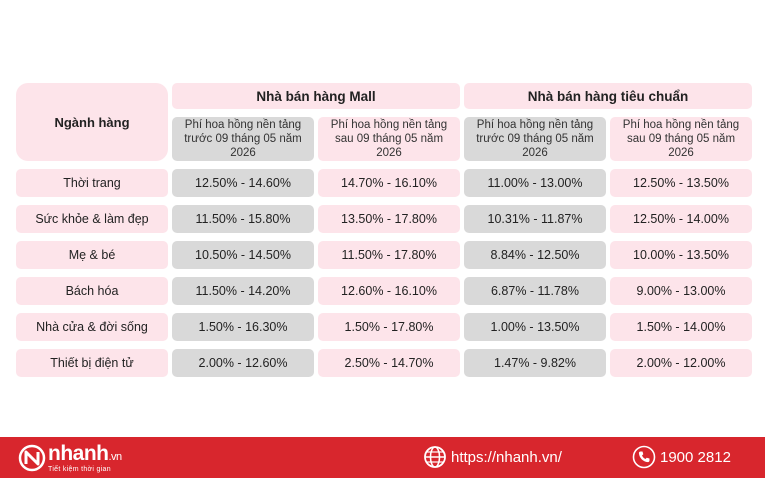 Image resolution: width=765 pixels, height=478 pixels. Describe the element at coordinates (695, 457) in the screenshot. I see `phone-number: 1900 2812` at that location.